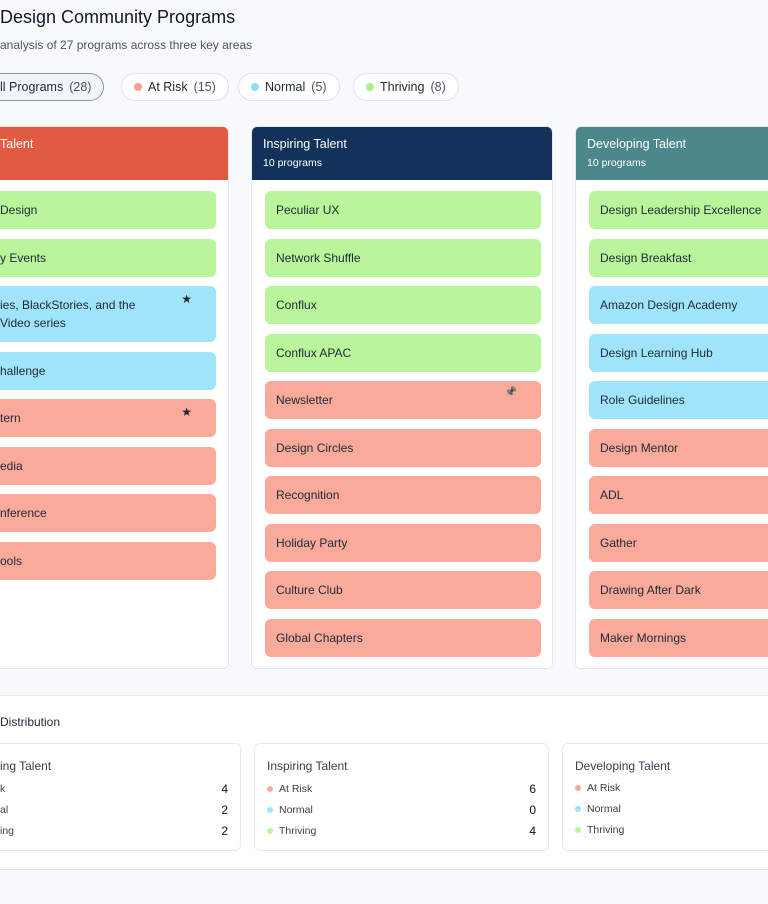 This screenshot has width=768, height=904. What do you see at coordinates (108, 465) in the screenshot?
I see `program-card: edia` at bounding box center [108, 465].